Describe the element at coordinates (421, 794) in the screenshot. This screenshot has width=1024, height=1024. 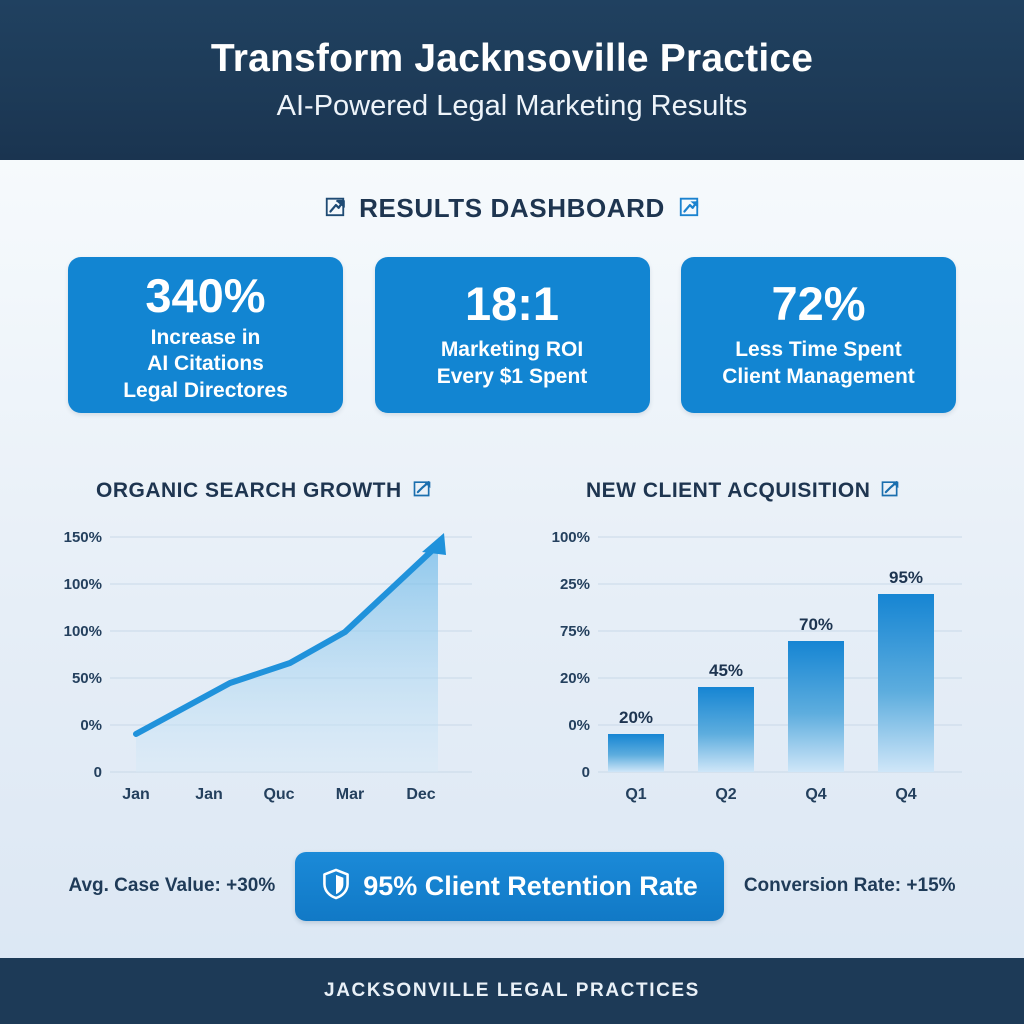
I see `line-chart-xtick: Dec` at that location.